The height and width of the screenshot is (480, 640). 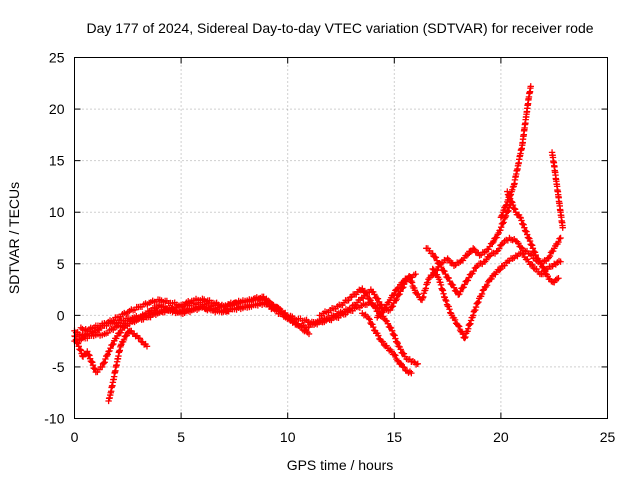 I want to click on y-tick-label: 20, so click(x=57, y=109).